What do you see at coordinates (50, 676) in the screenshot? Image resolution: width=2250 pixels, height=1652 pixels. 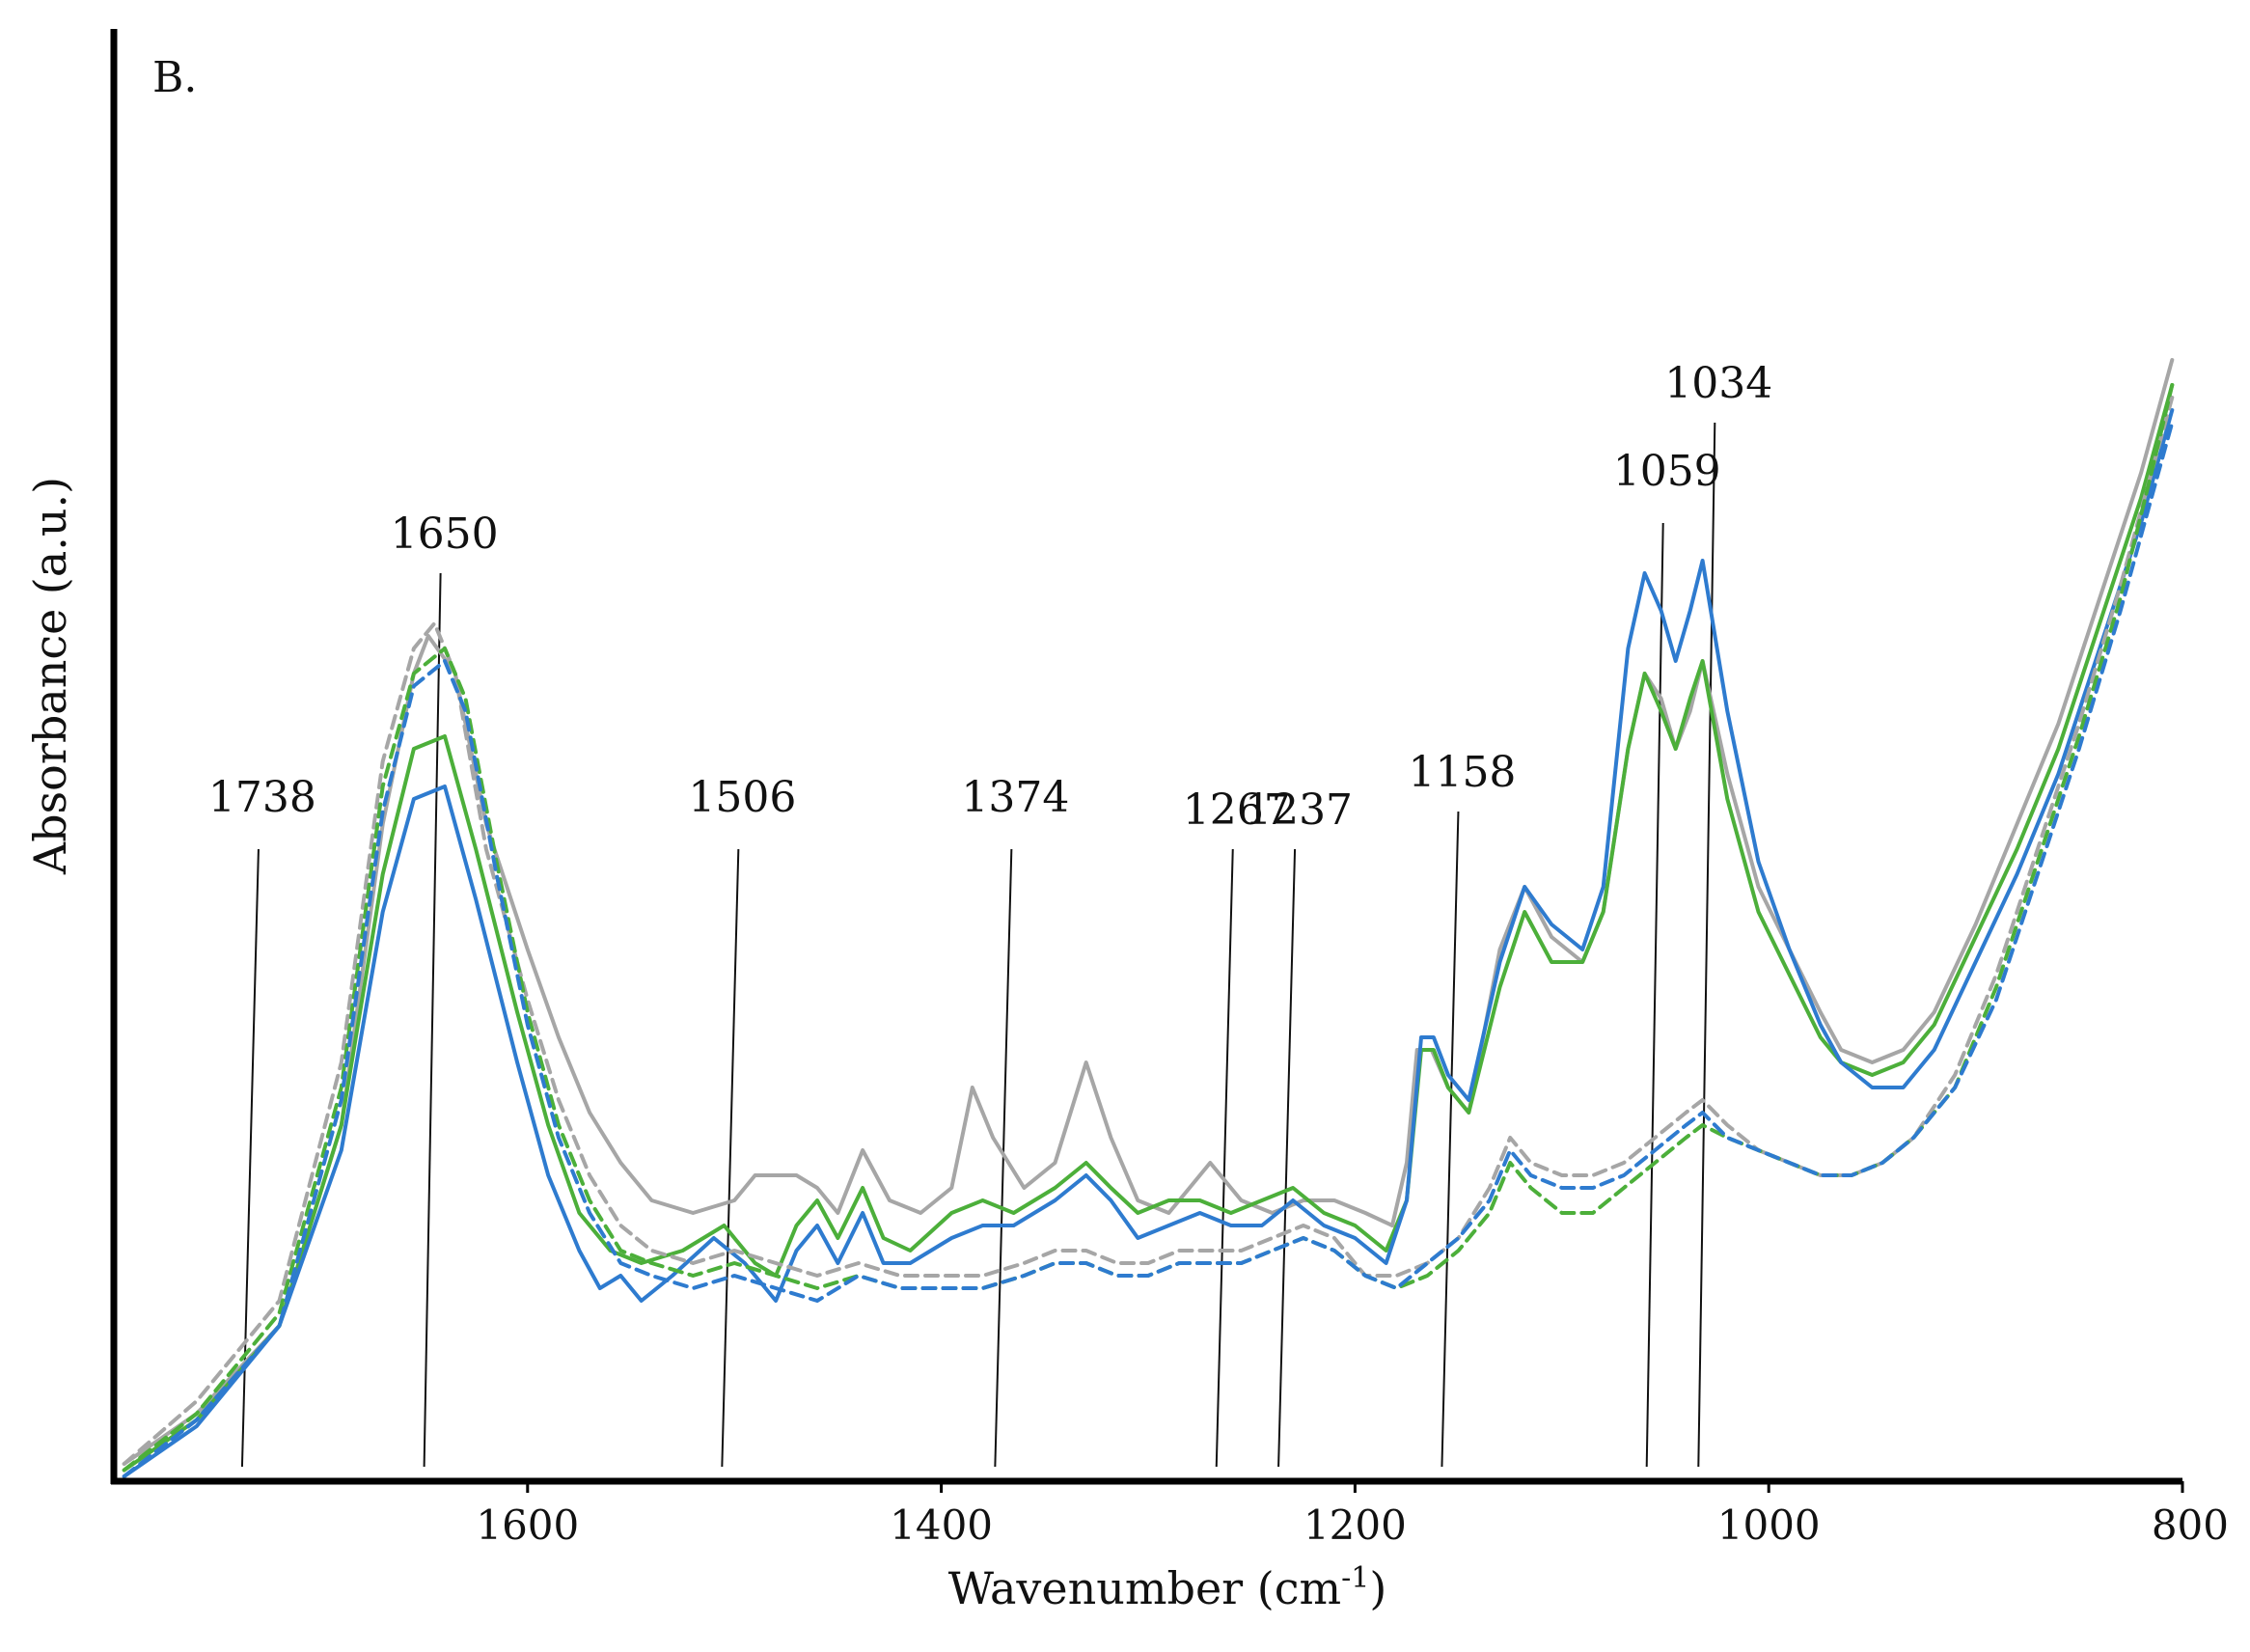 I see `y-axis-title: Absorbance (a.u.)` at bounding box center [50, 676].